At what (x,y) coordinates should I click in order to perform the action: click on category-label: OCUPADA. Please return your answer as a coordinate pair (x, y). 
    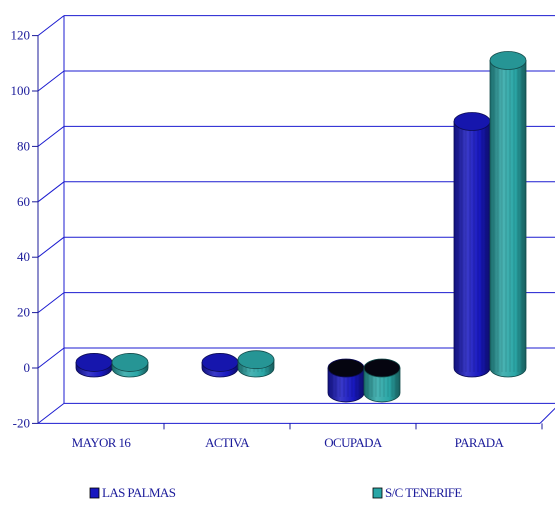
    Looking at the image, I should click on (353, 442).